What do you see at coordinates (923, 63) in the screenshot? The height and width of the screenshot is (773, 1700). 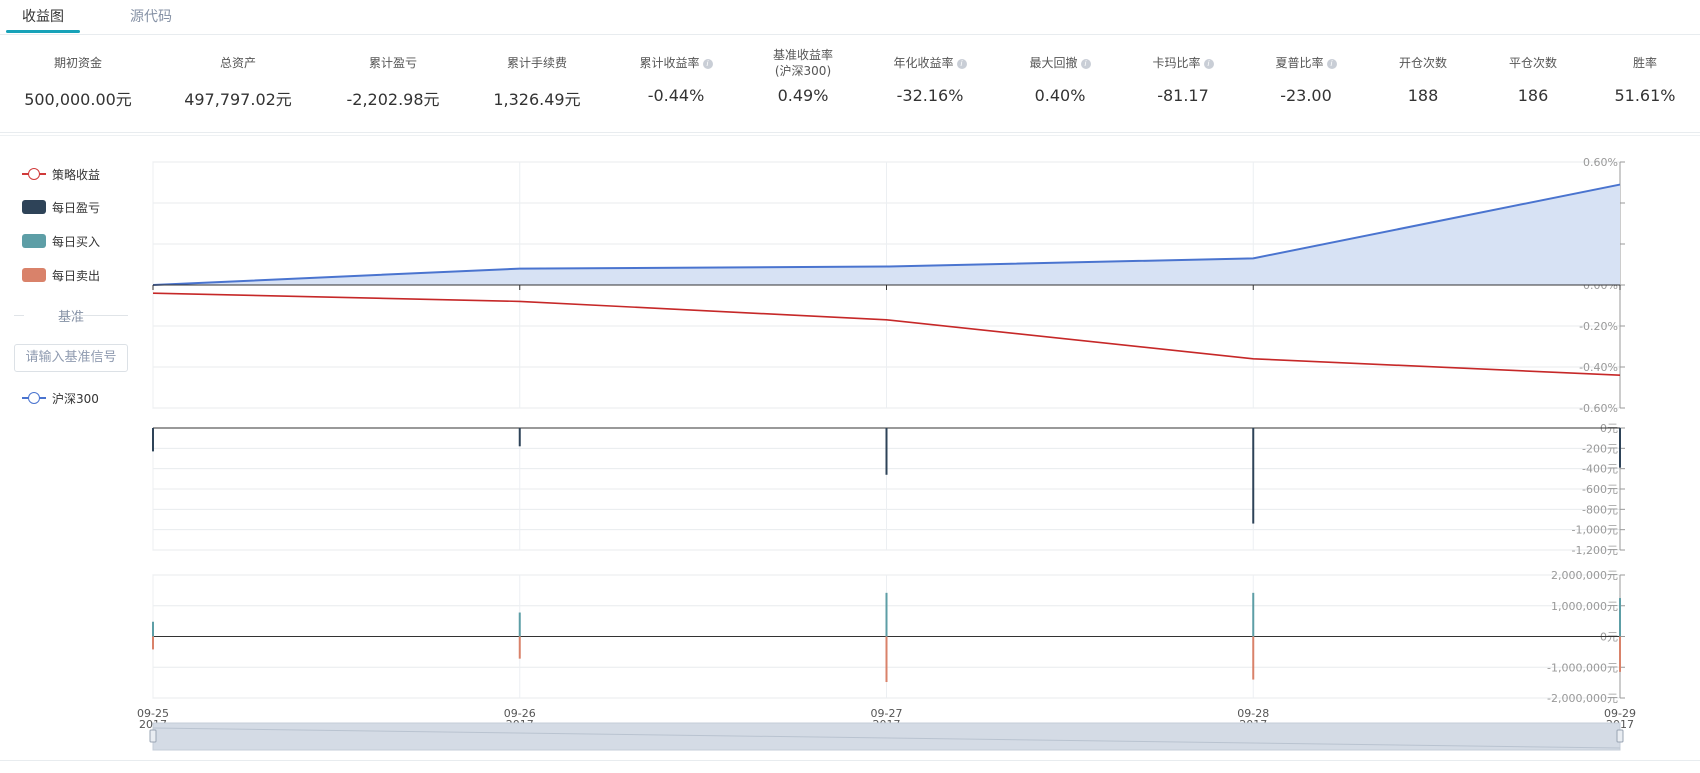 I see `stat-label-text: 年化收益率` at bounding box center [923, 63].